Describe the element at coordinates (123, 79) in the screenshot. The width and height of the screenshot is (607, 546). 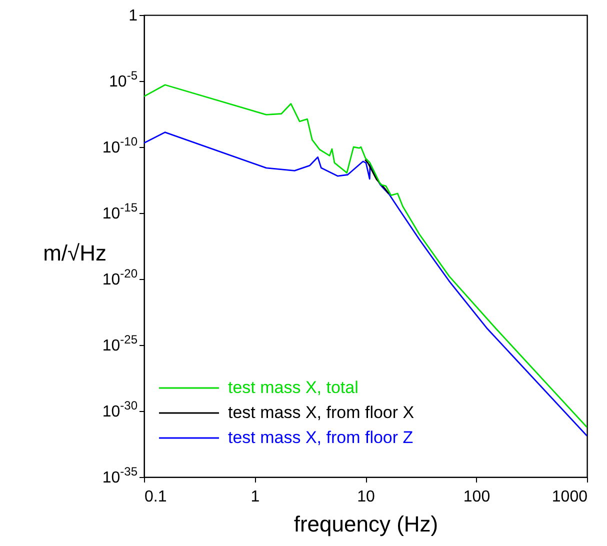
I see `y-tick-label: 10$^{-5}$` at that location.